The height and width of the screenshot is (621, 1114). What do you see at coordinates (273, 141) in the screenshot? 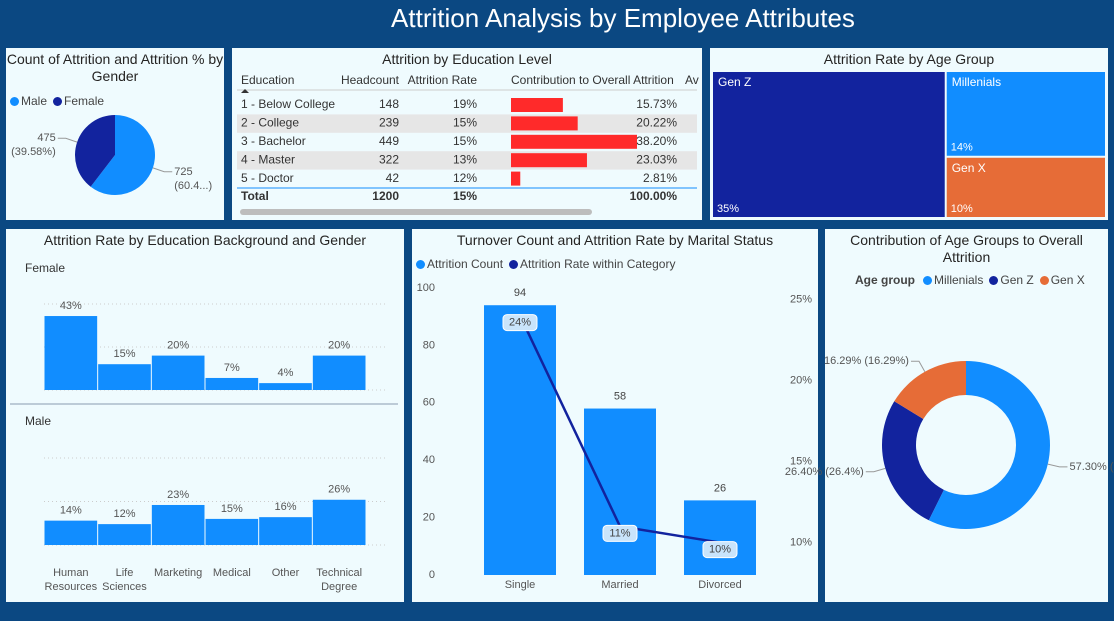
I see `table-cell: 3 - Bachelor` at bounding box center [273, 141].